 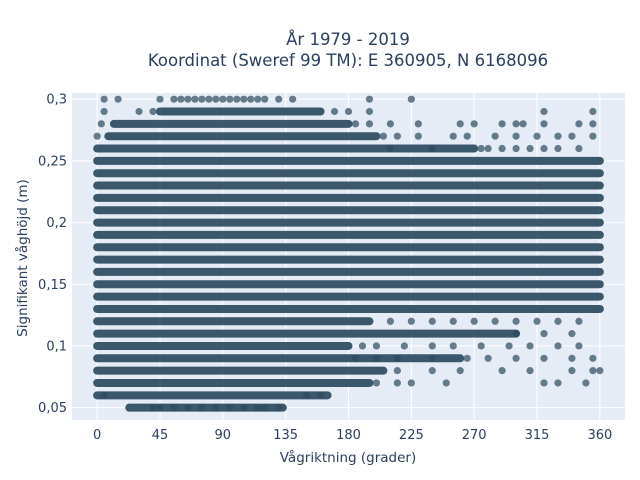 I want to click on x-axis-ticks: 0 45 90 135 180 225 270 315 360, so click(x=352, y=435).